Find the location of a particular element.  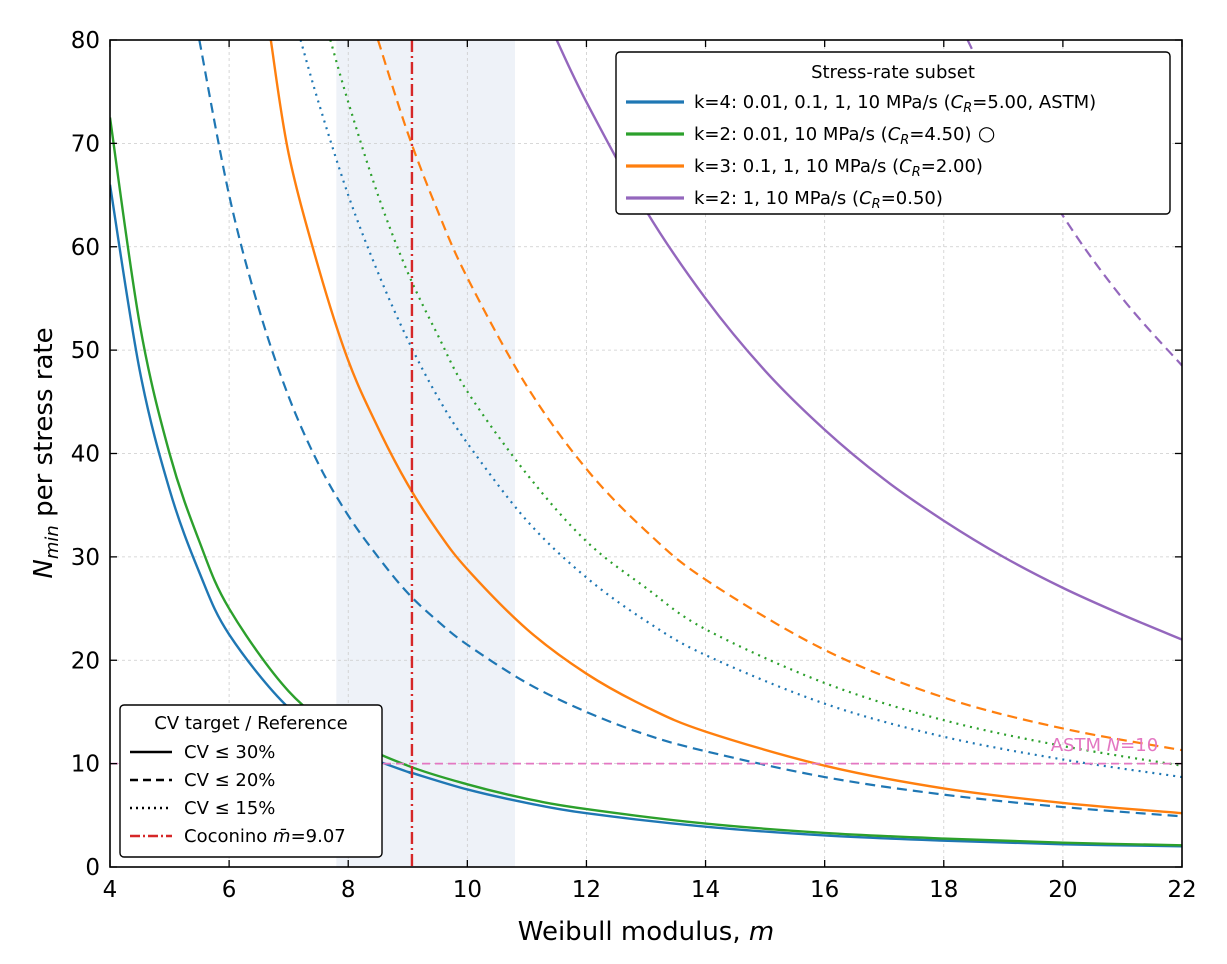

legend-entry: k=3: 0.1, 1, 10 MPa/s (CR=2.00) is located at coordinates (838, 168).